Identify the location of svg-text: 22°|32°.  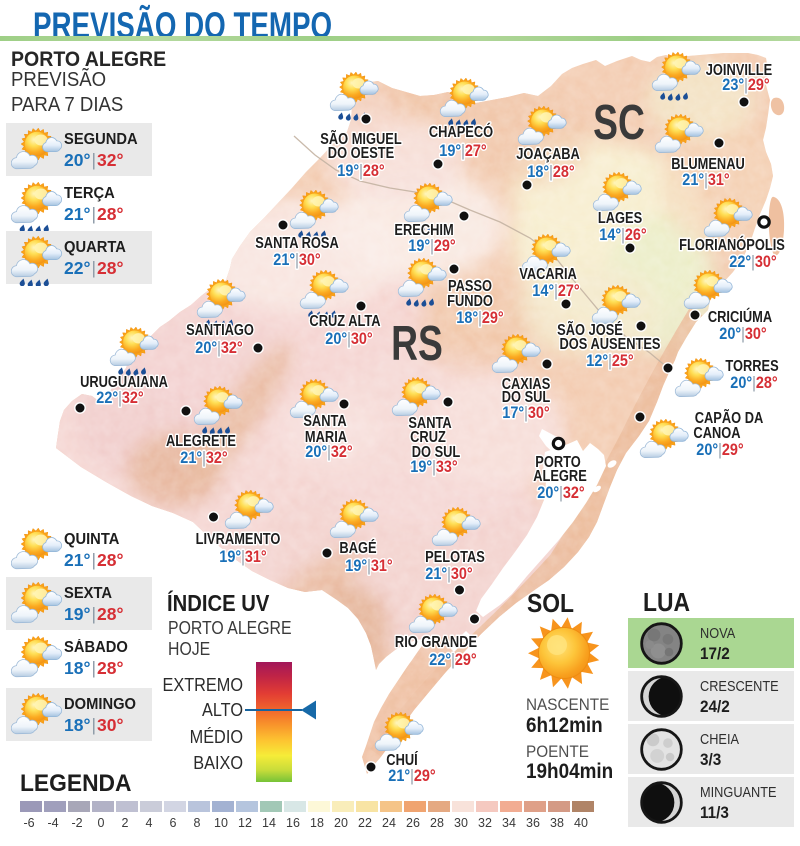
(119, 398).